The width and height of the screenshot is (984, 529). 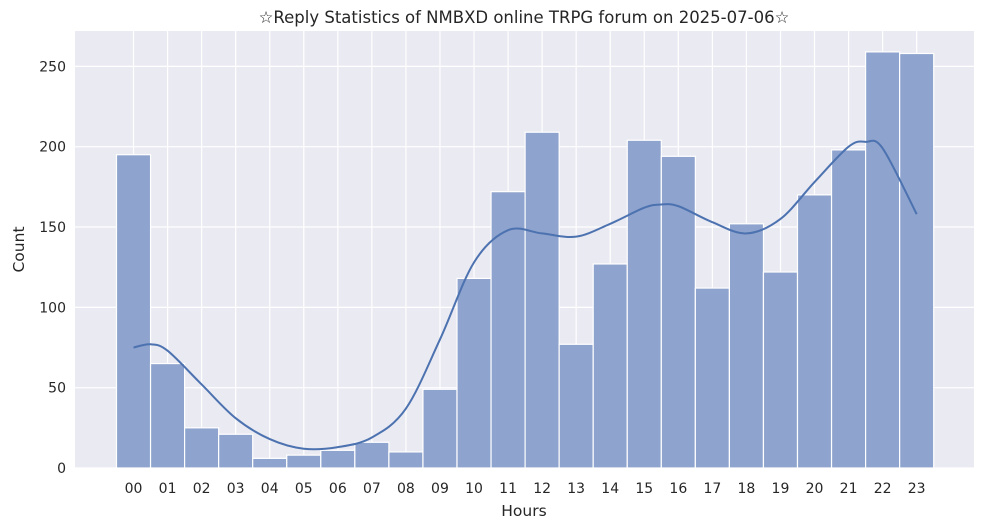 I want to click on x-tick-label: 21, so click(x=849, y=489).